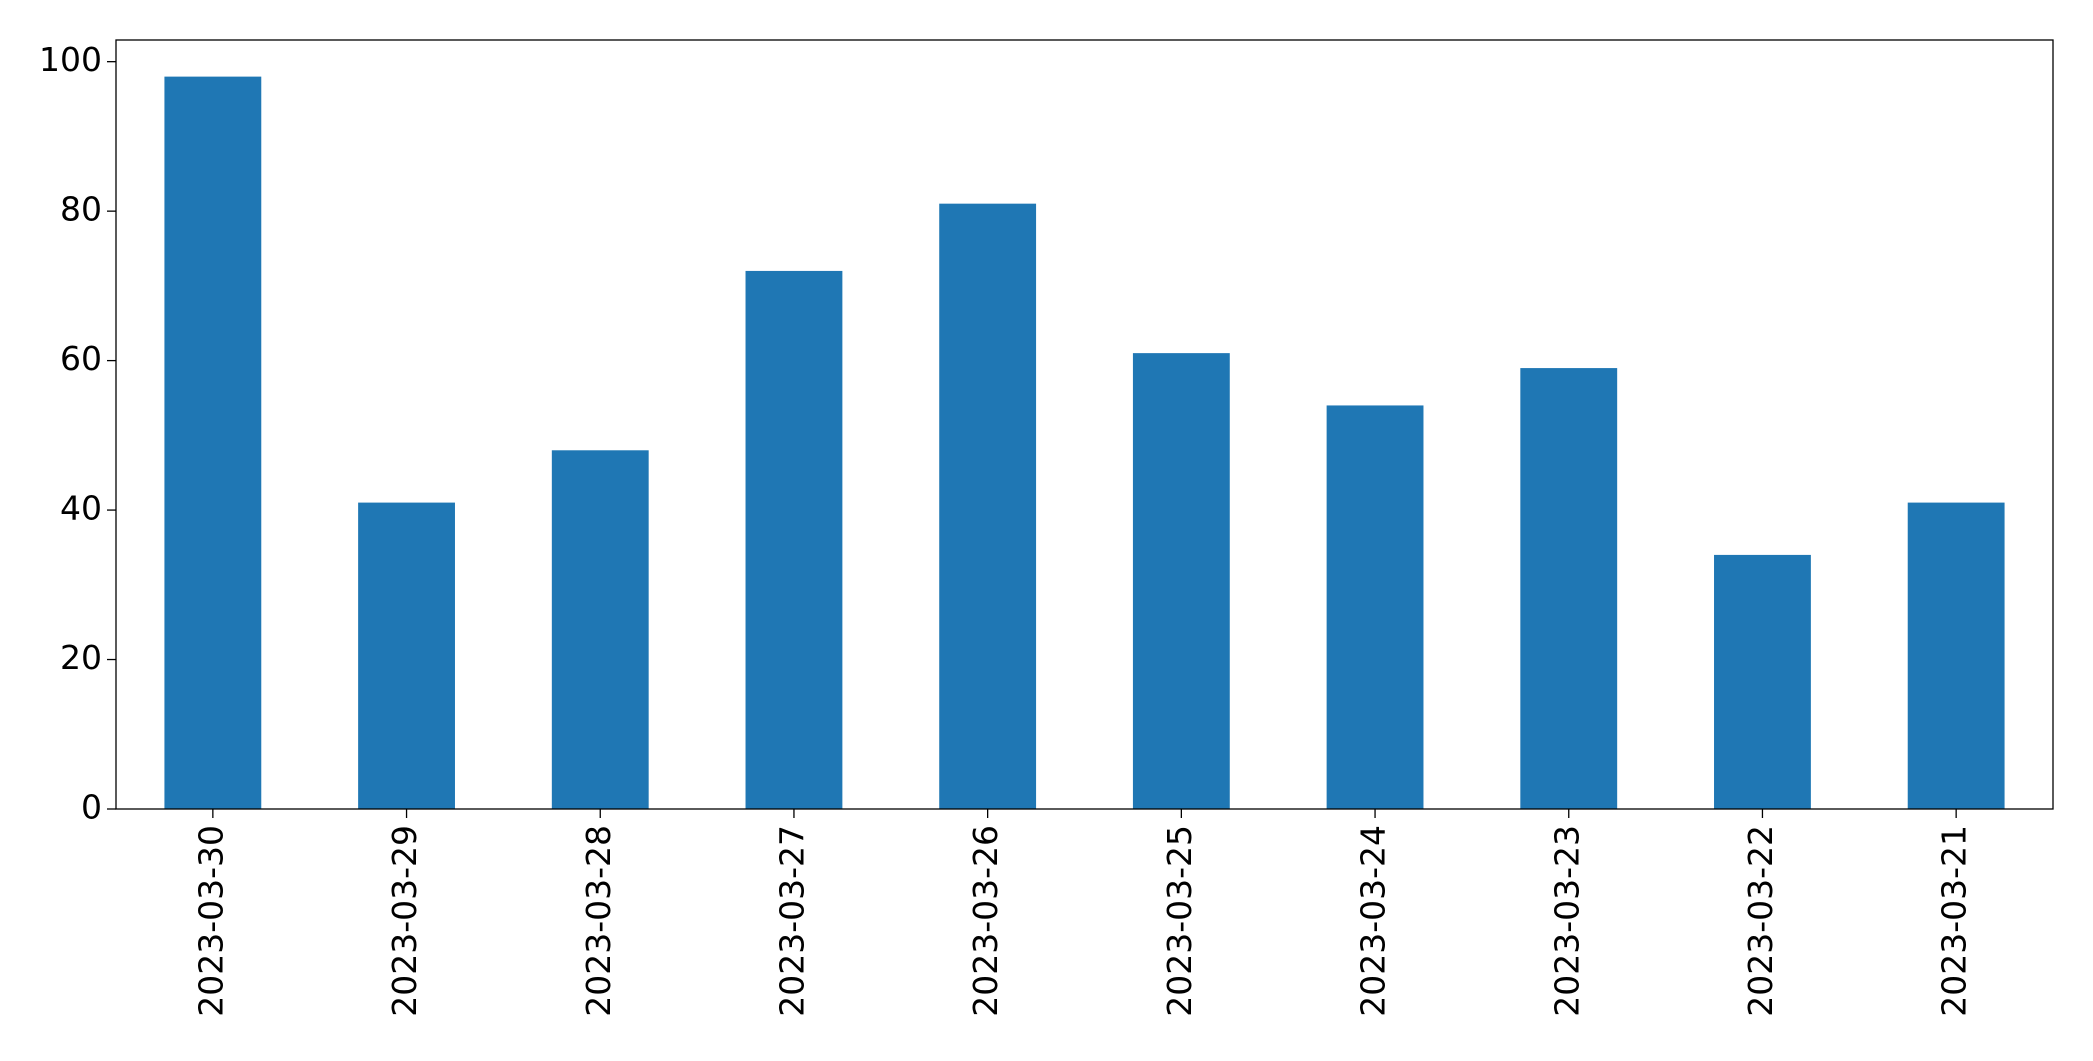 The image size is (2093, 1061). I want to click on x-tick-label: 2023-03-21, so click(1954, 921).